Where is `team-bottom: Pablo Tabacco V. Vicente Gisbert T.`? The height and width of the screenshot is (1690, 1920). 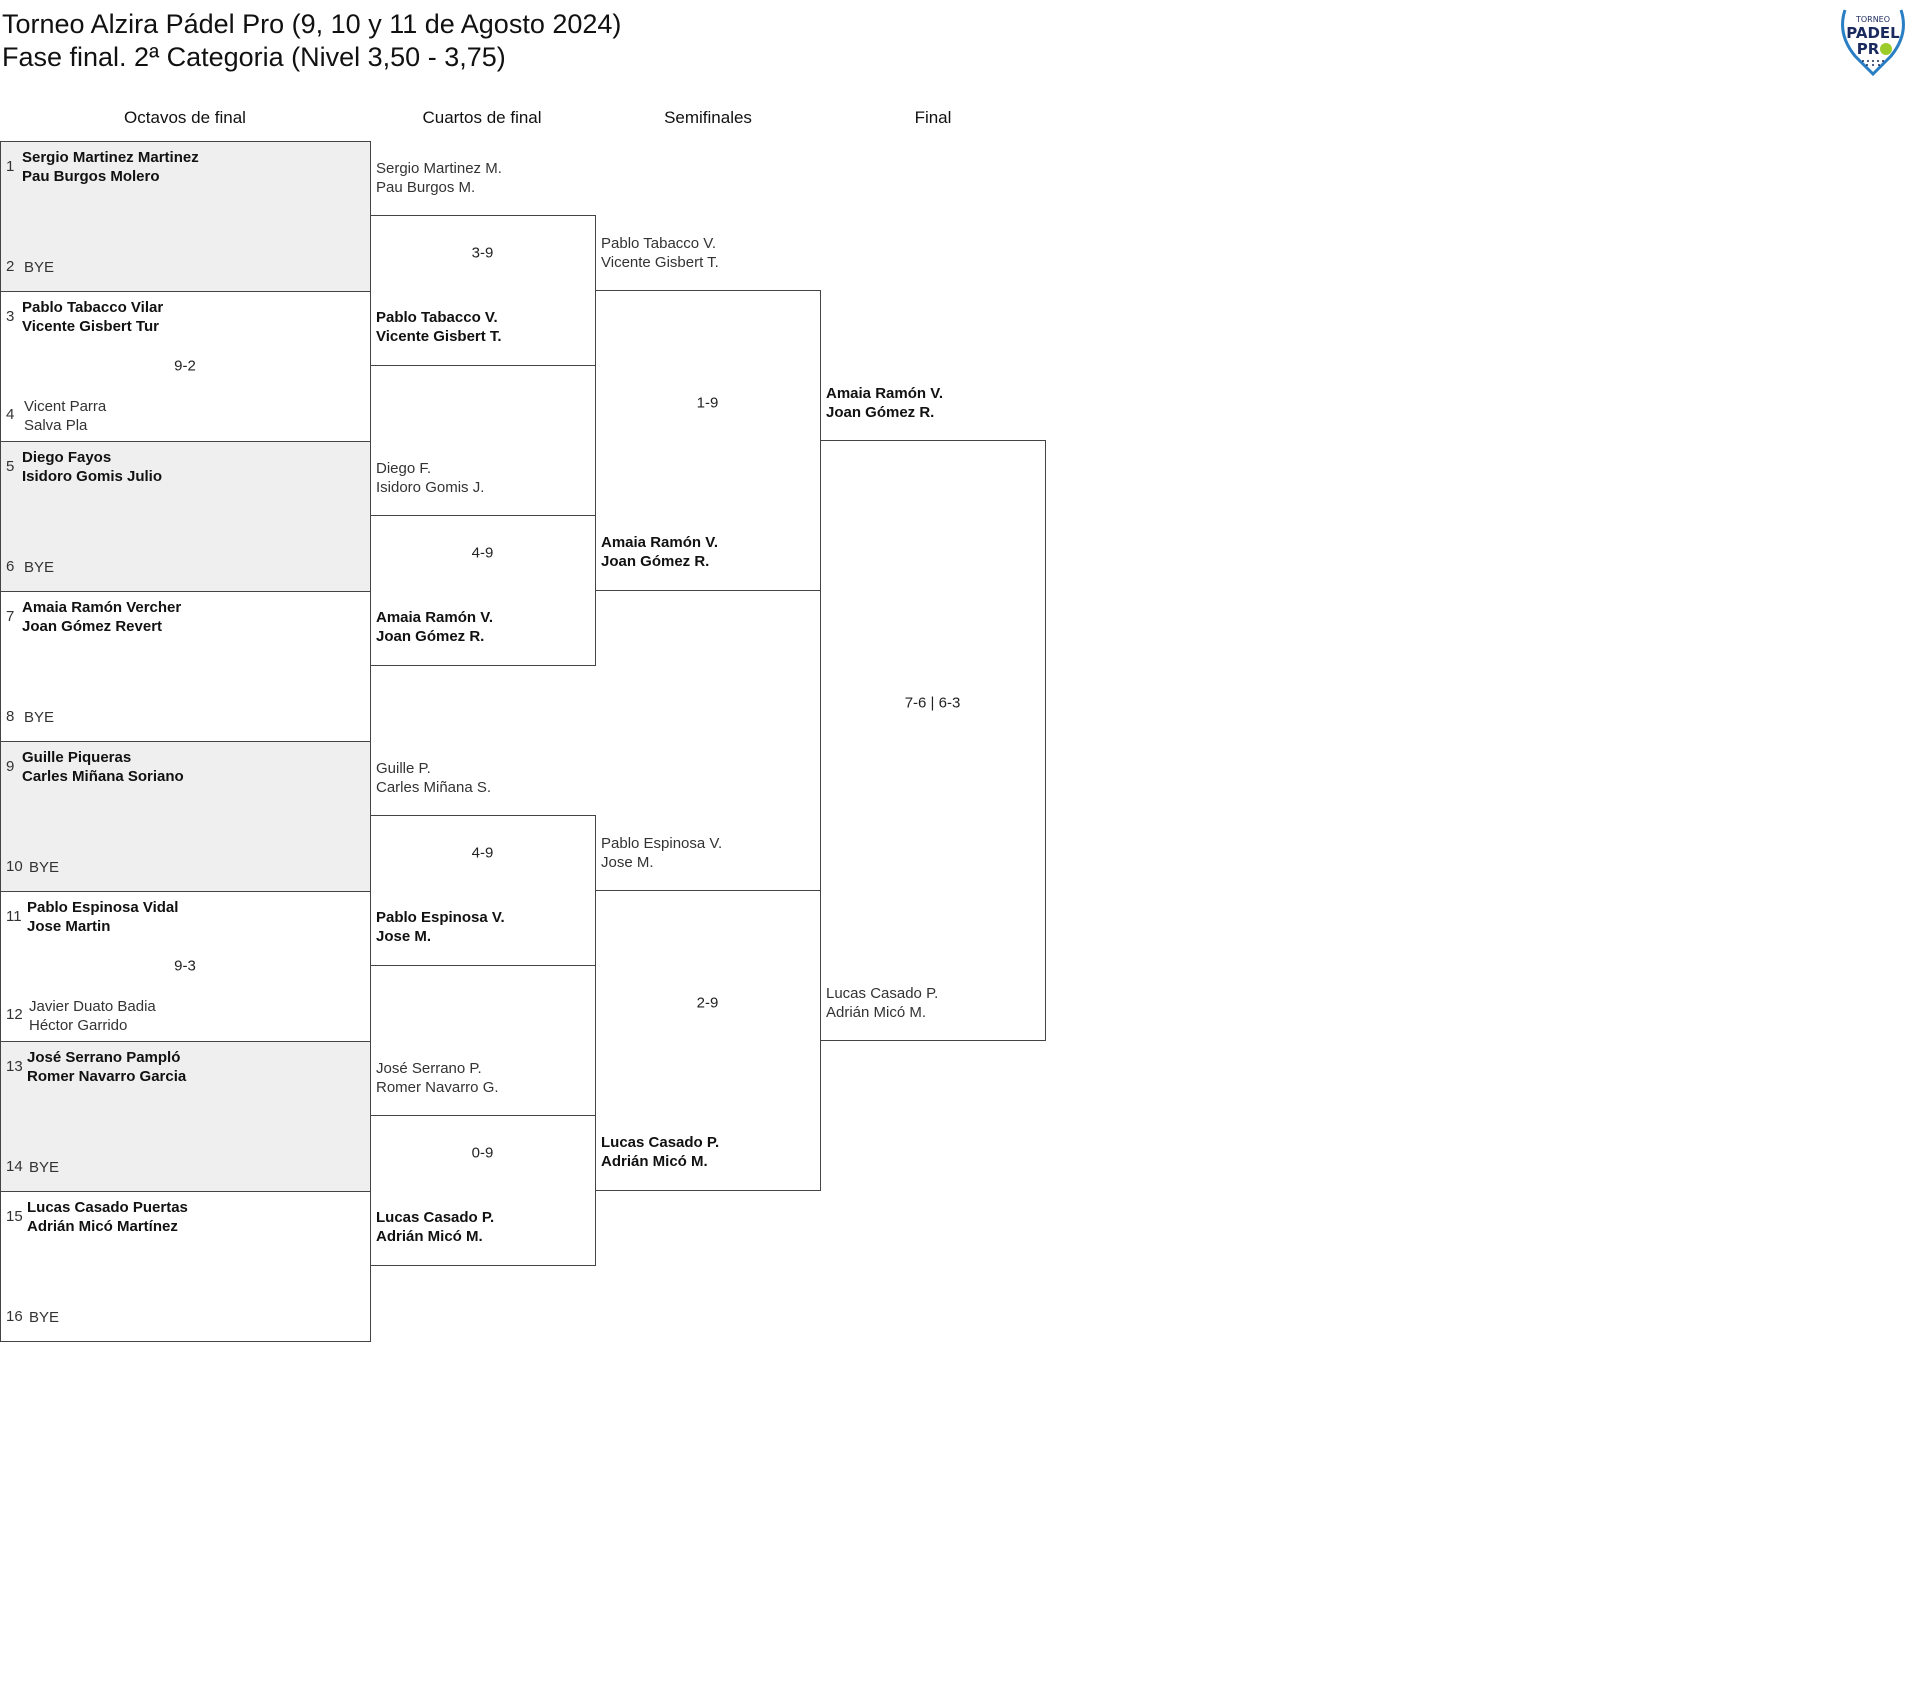
team-bottom: Pablo Tabacco V. Vicente Gisbert T. is located at coordinates (439, 327).